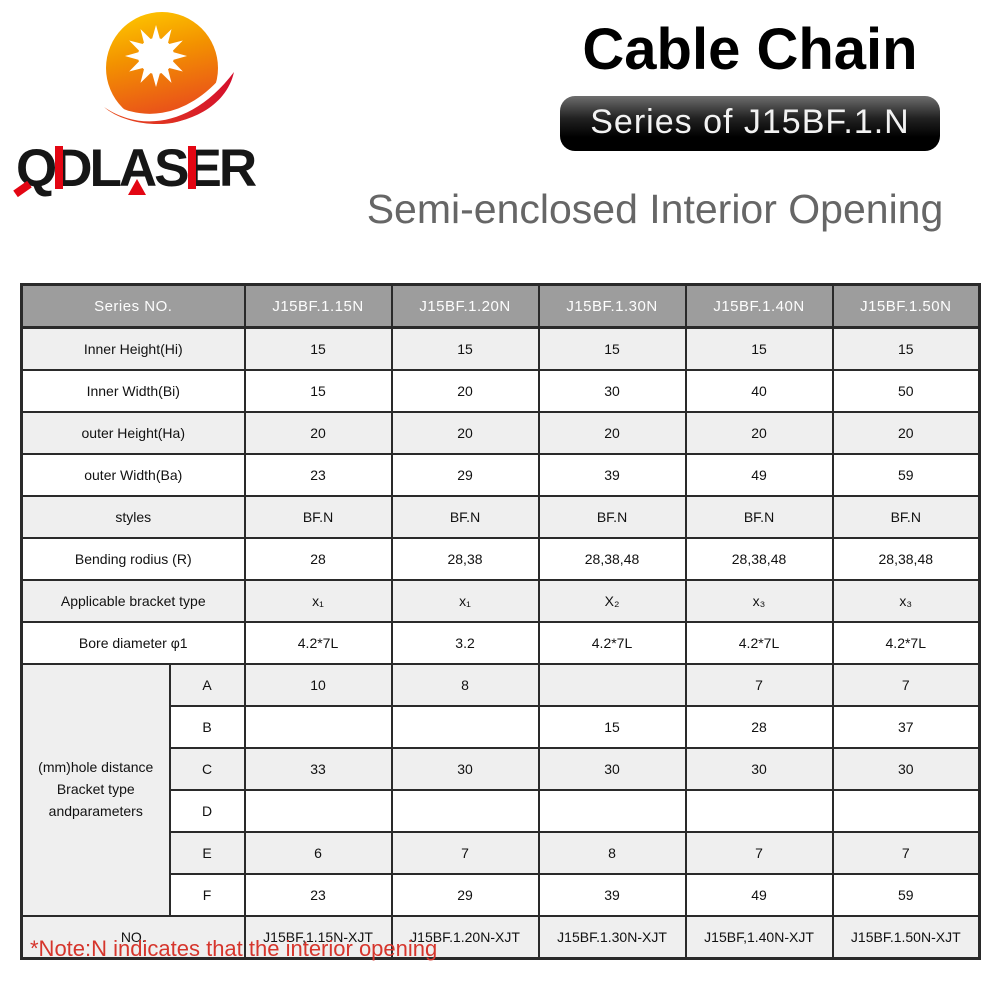  I want to click on table-row: D, so click(501, 811).